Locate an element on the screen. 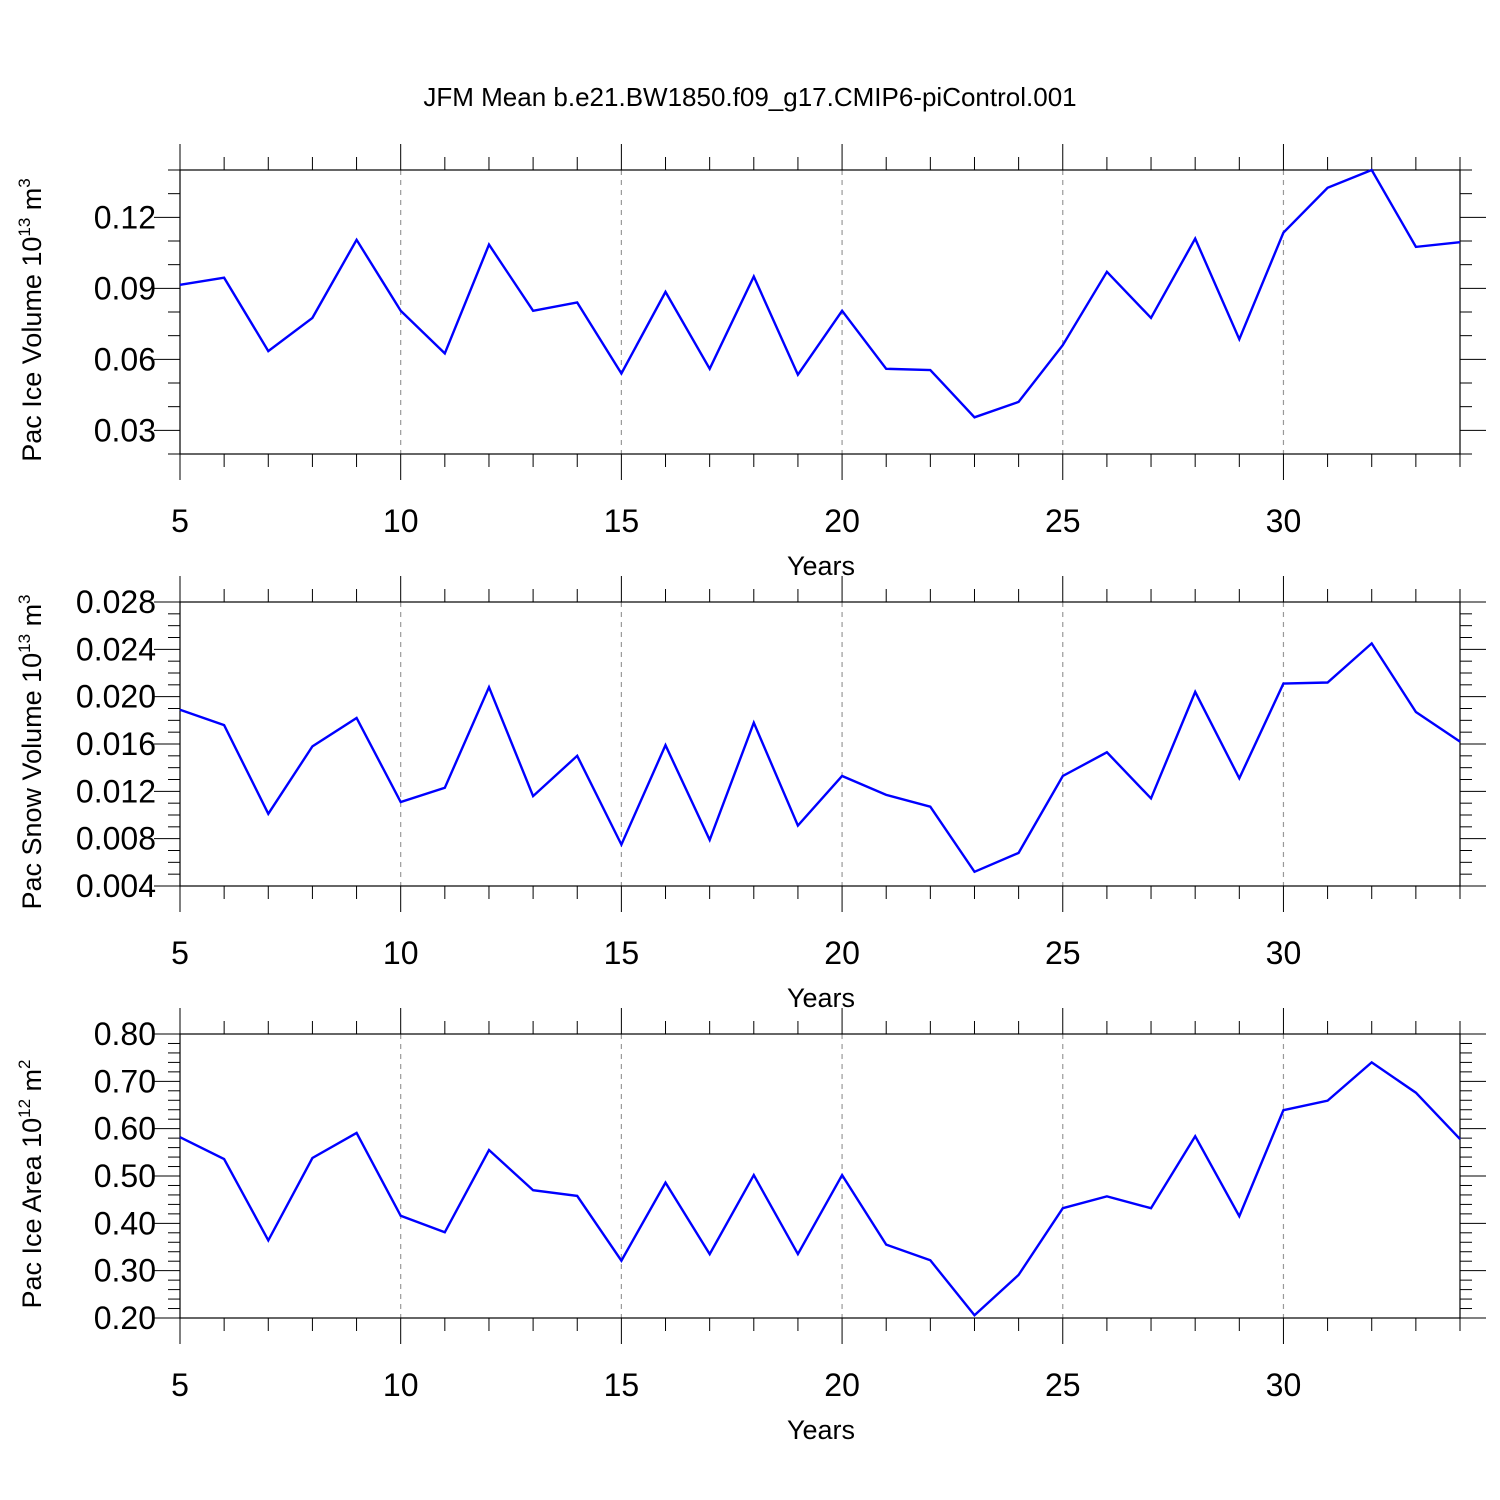 This screenshot has width=1500, height=1500. panel-ice-area-ytick-label-1: 0.30 is located at coordinates (125, 1271).